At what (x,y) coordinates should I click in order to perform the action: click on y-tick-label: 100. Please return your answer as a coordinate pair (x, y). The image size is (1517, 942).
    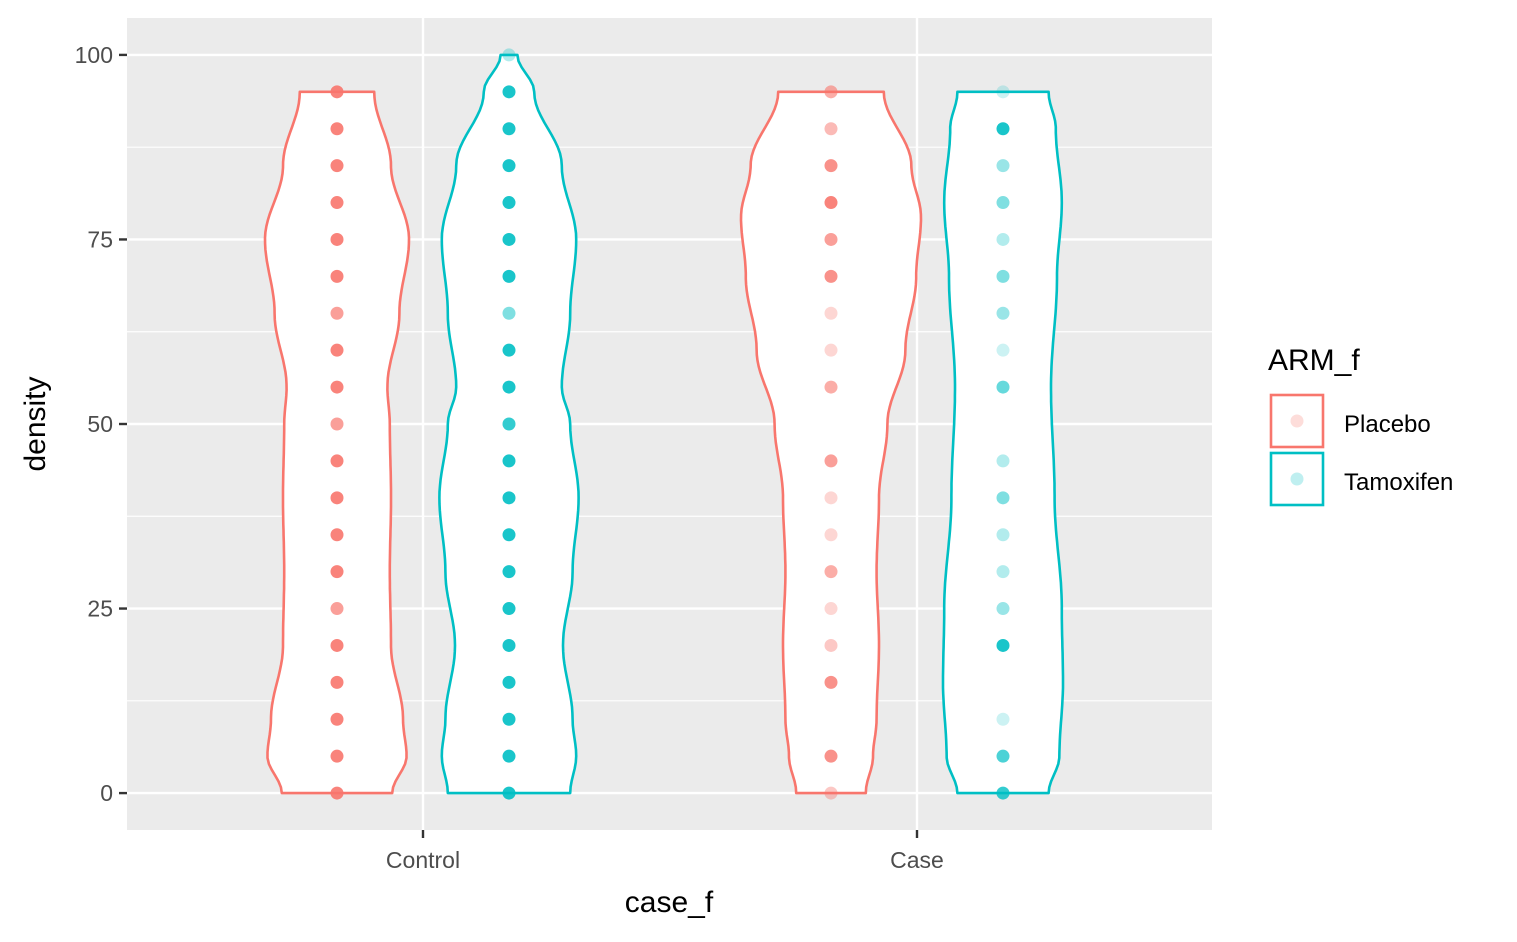
    Looking at the image, I should click on (94, 55).